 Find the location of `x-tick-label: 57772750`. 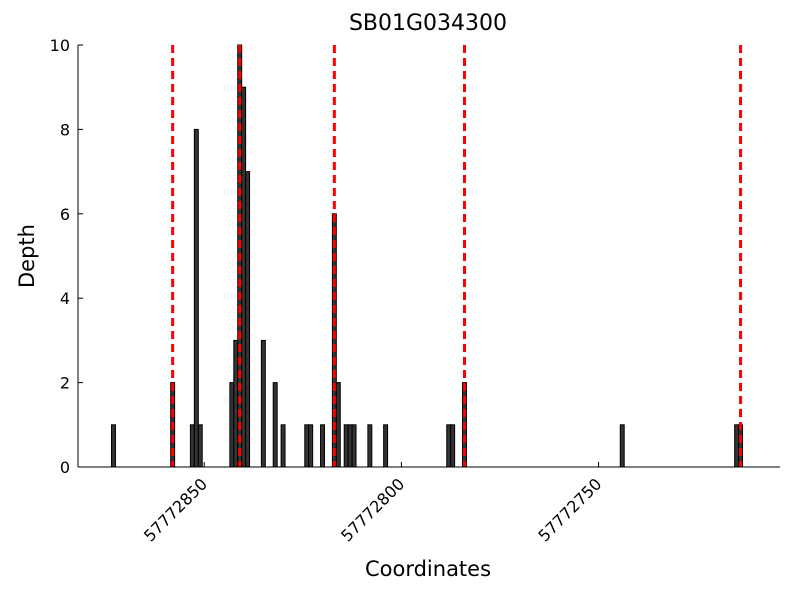

x-tick-label: 57772750 is located at coordinates (569, 509).